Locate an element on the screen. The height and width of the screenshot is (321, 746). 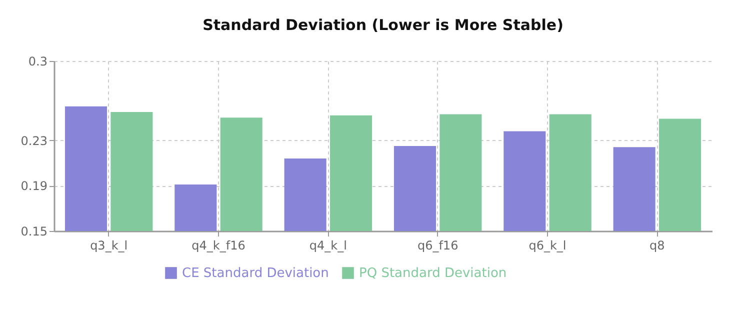
legend-label: CE Standard Deviation is located at coordinates (255, 273).